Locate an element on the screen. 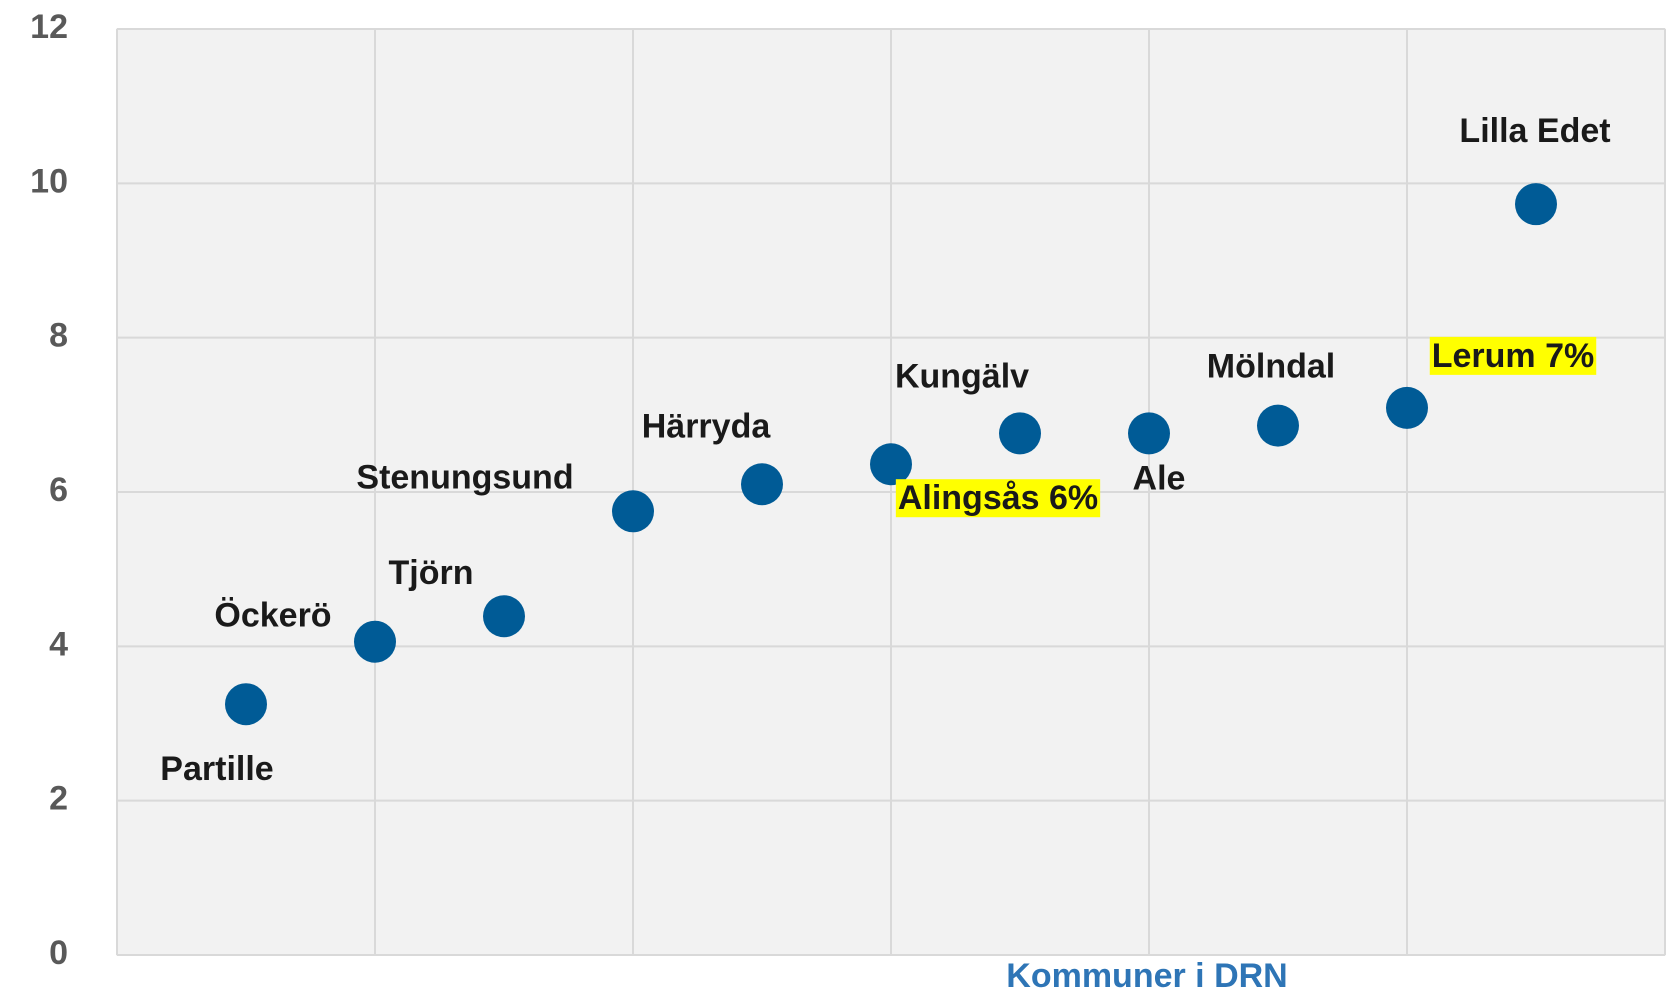 The width and height of the screenshot is (1668, 1000). y-tick-label: 0 is located at coordinates (58, 953).